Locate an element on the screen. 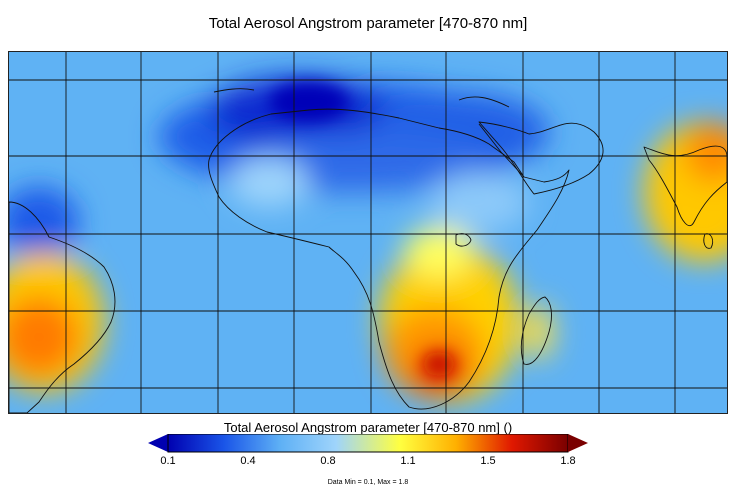 Image resolution: width=736 pixels, height=496 pixels. data-range-note: Data Min = 0.1, Max = 1.8 is located at coordinates (368, 482).